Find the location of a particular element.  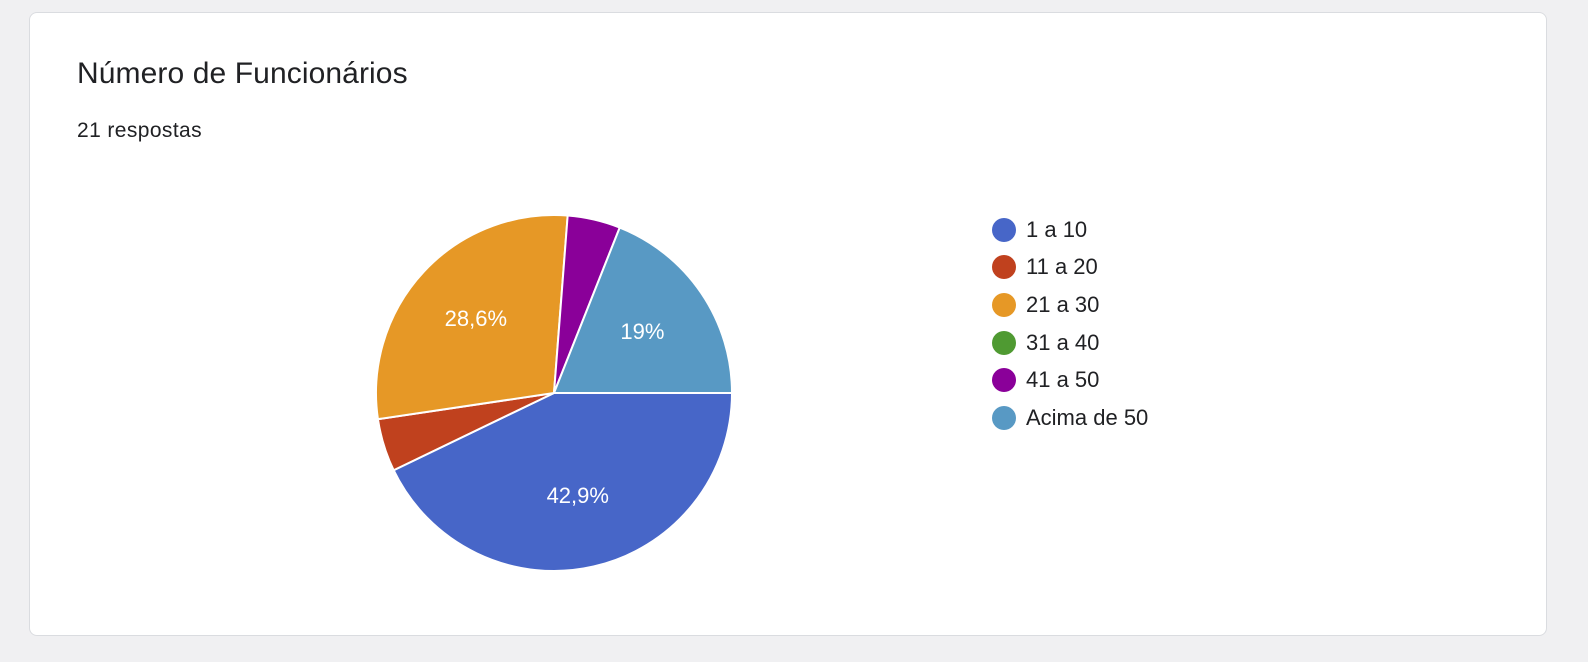

legend-item-31-a-40: 31 a 40 is located at coordinates (1070, 343).